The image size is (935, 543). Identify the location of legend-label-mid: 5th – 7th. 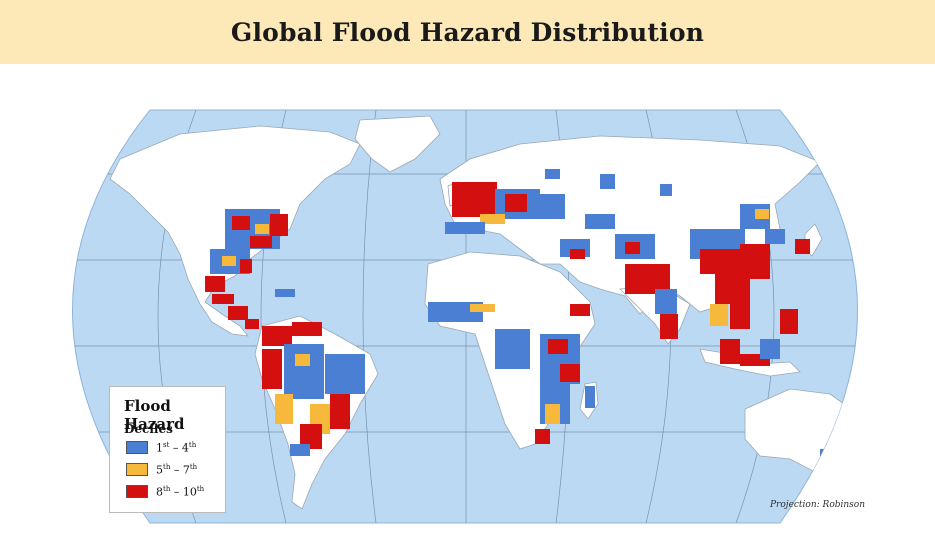
(177, 470).